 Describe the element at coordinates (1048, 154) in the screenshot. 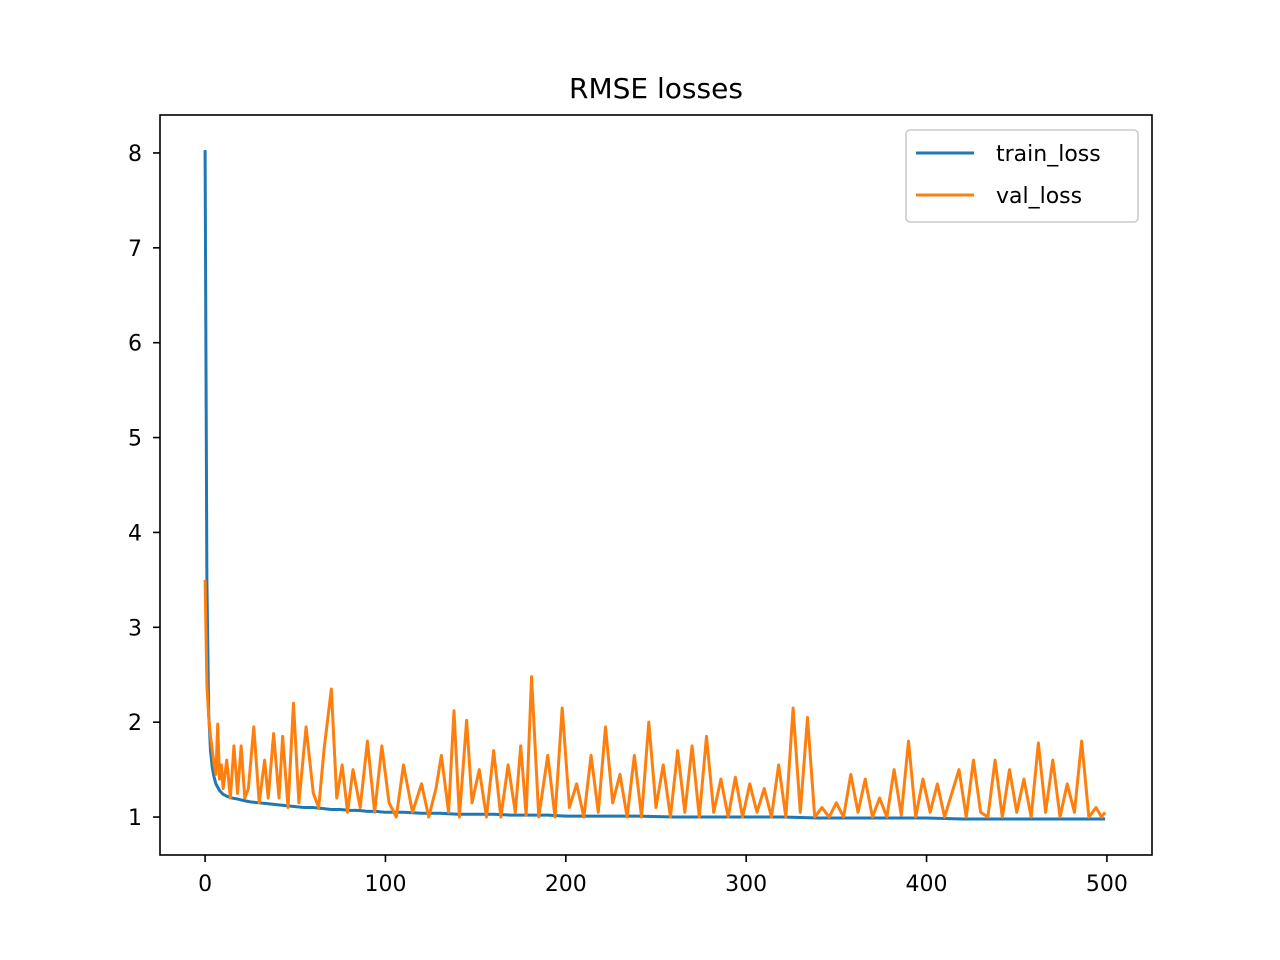

I see `legend-label-train-loss: train_loss` at that location.